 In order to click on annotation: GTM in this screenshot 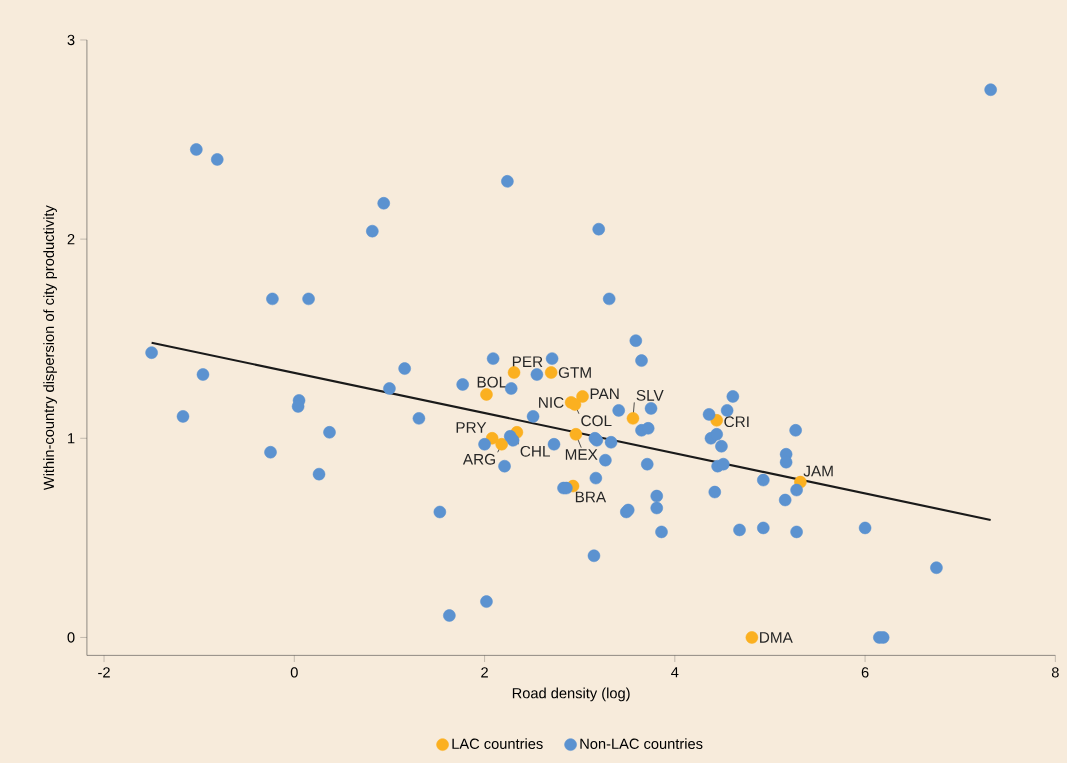, I will do `click(574, 372)`.